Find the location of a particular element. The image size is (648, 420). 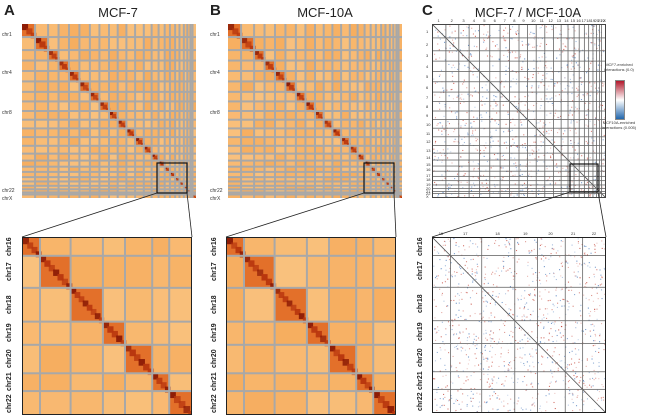

side-number-13: 13 is located at coordinates (428, 150).